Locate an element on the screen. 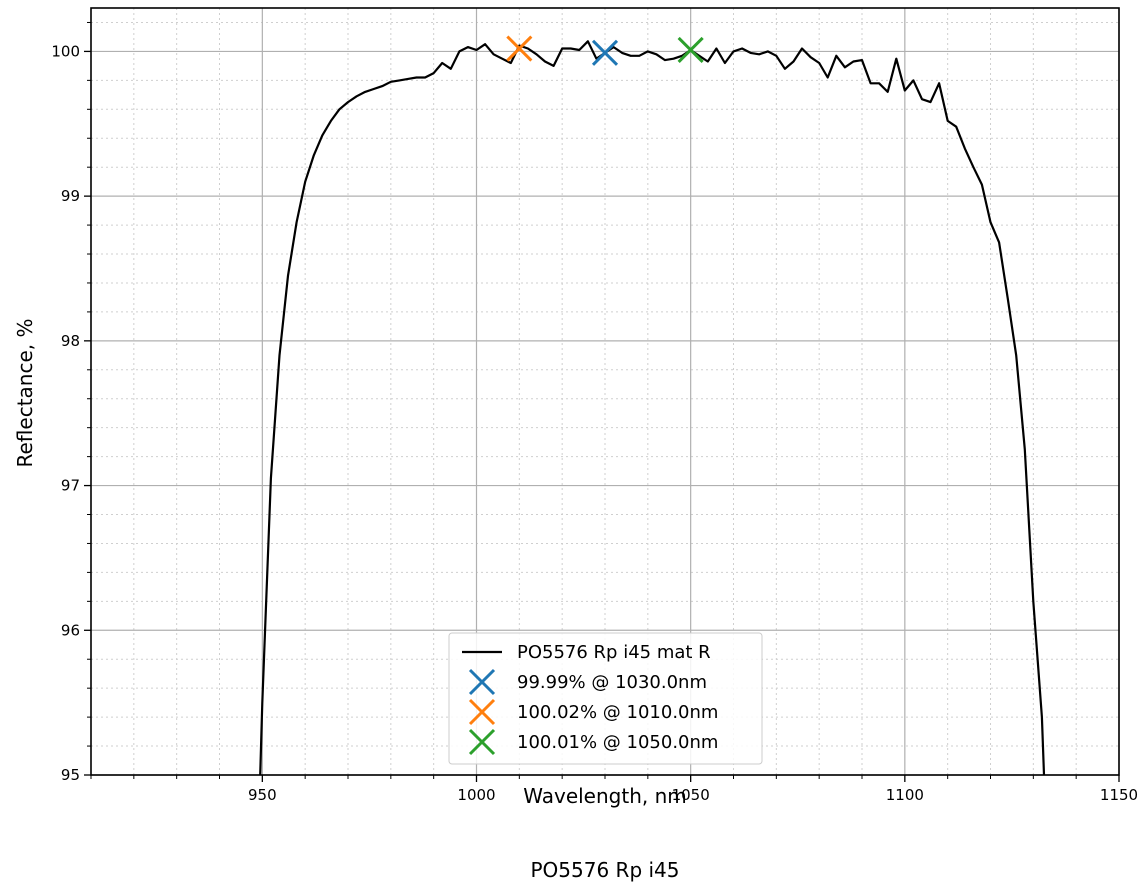 The width and height of the screenshot is (1145, 894). y-axis-label: Reflectance, % is located at coordinates (25, 393).